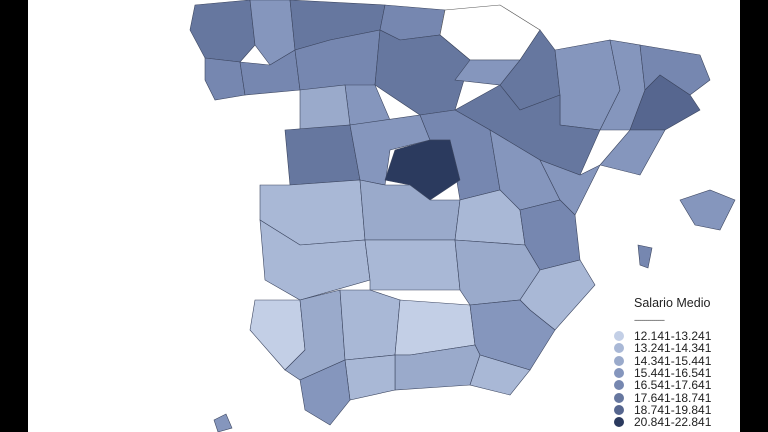 This screenshot has height=432, width=768. I want to click on legend-label: 16.541-17.641, so click(673, 385).